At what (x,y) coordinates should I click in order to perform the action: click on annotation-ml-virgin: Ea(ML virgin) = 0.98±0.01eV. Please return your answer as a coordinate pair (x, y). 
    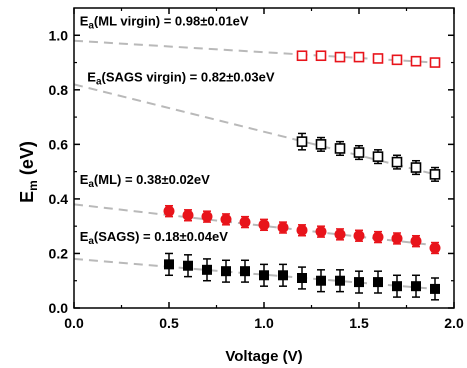
    Looking at the image, I should click on (164, 23).